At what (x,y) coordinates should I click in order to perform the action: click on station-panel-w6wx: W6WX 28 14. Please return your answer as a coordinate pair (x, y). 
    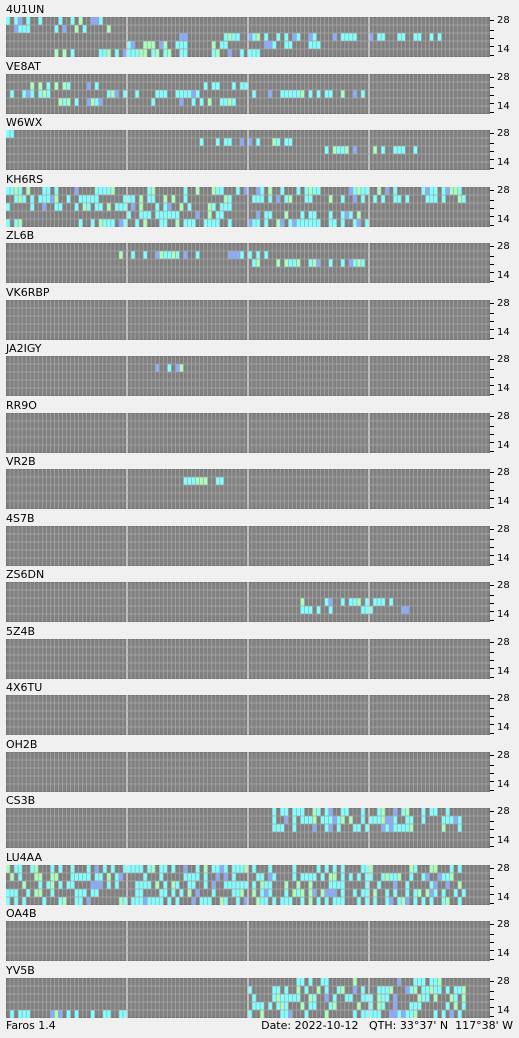
    Looking at the image, I should click on (259, 143).